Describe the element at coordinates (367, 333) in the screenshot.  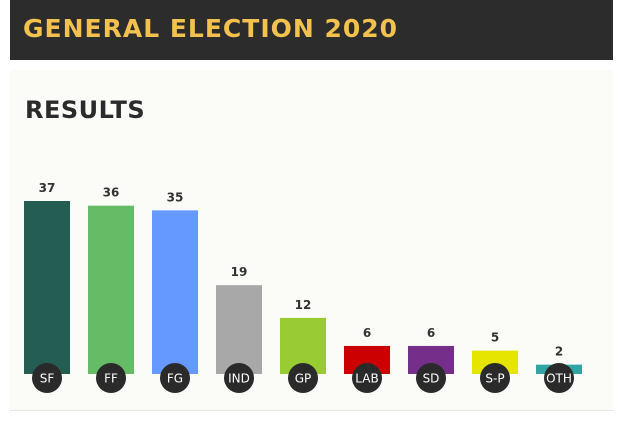
I see `value-label-lab: 6` at that location.